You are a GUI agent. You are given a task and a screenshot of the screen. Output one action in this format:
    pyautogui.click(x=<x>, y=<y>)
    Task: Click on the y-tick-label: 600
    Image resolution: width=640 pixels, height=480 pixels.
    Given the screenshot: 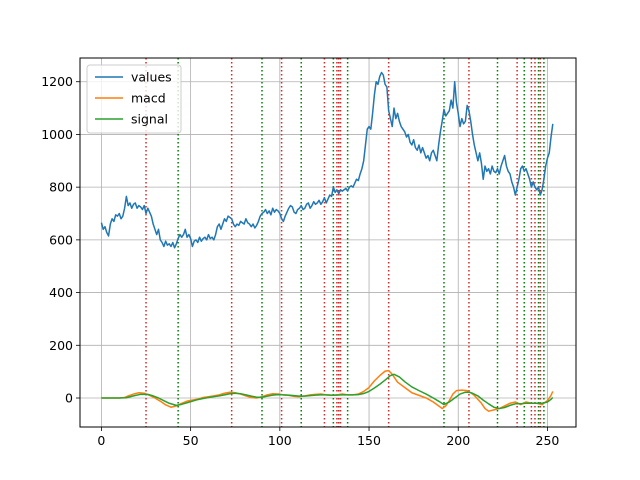 What is the action you would take?
    pyautogui.click(x=61, y=239)
    